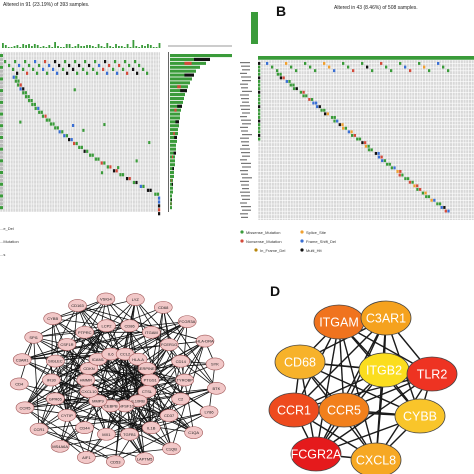  What do you see at coordinates (354, 137) in the screenshot?
I see `panel-b-mutations` at bounding box center [354, 137].